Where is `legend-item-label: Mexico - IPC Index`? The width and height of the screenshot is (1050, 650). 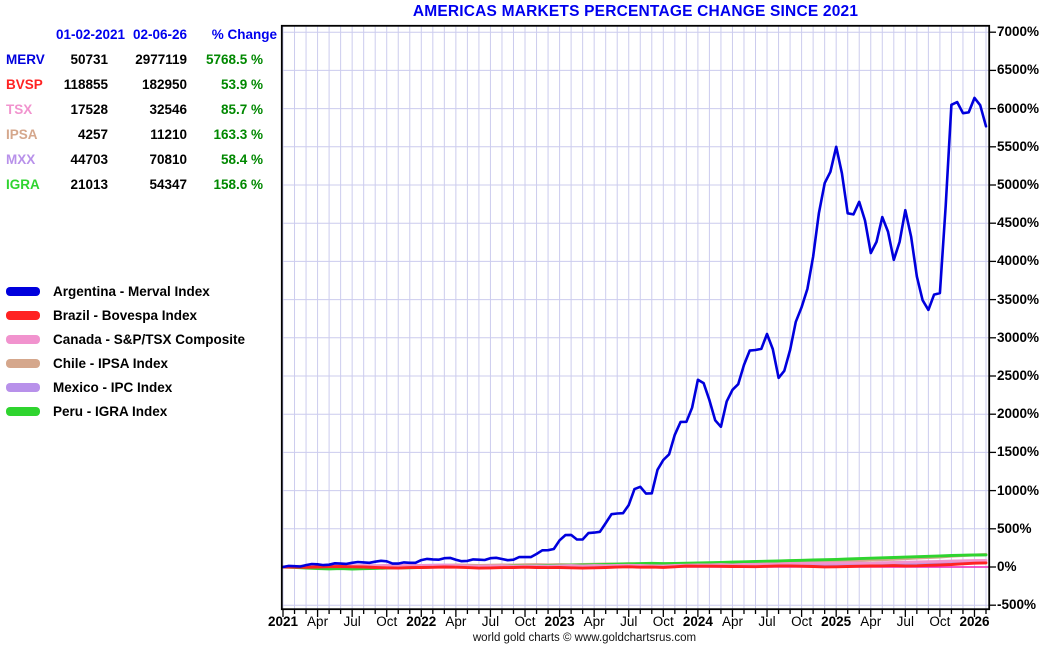 legend-item-label: Mexico - IPC Index is located at coordinates (113, 387).